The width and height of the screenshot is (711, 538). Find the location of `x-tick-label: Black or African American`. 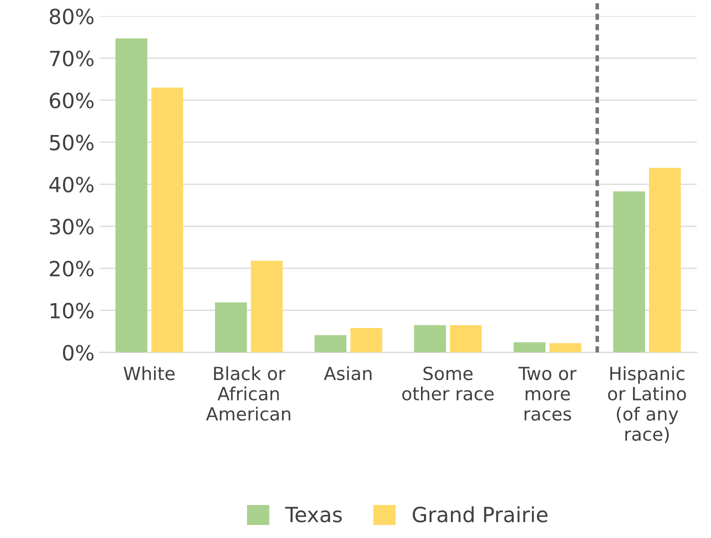

x-tick-label: Black or African American is located at coordinates (248, 393).